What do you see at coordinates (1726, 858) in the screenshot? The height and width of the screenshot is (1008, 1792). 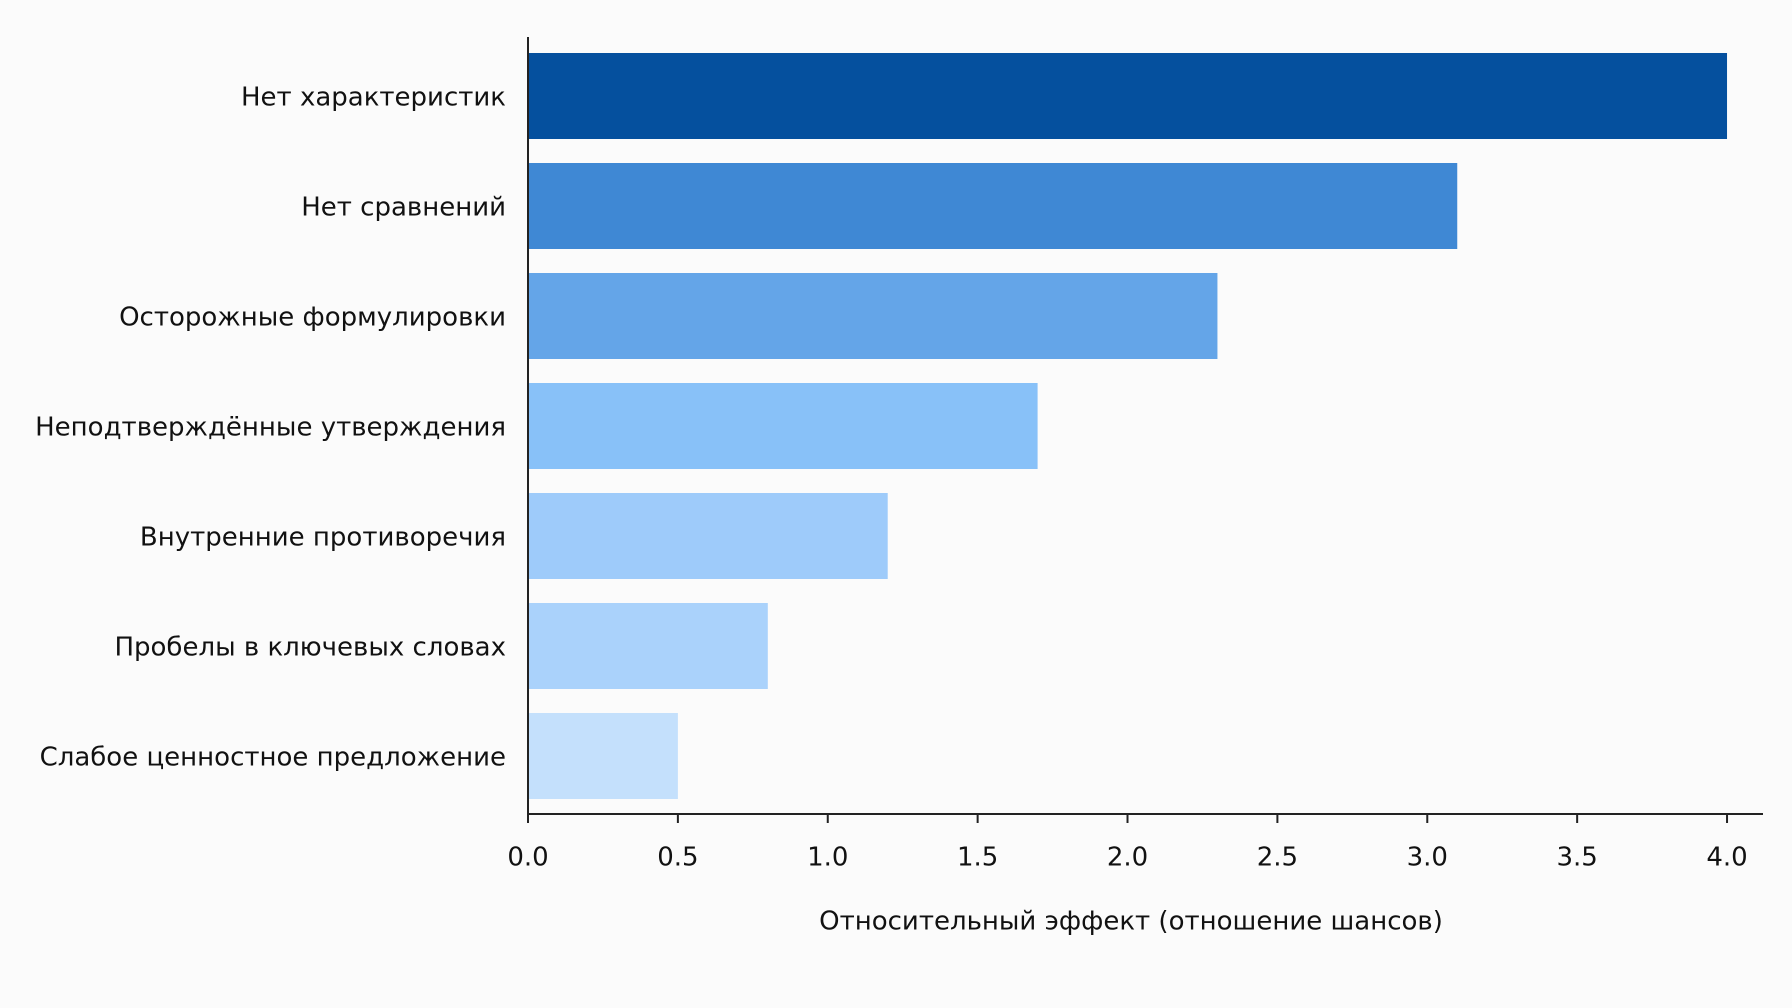 I see `x-tick-label: 4.0` at bounding box center [1726, 858].